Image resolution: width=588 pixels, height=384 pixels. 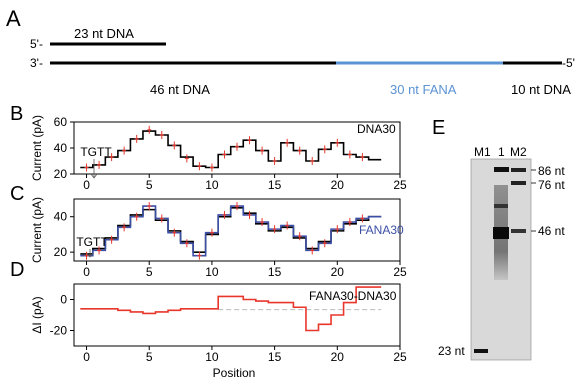 I want to click on y-axis-label: ΔI (pA), so click(x=37, y=314).